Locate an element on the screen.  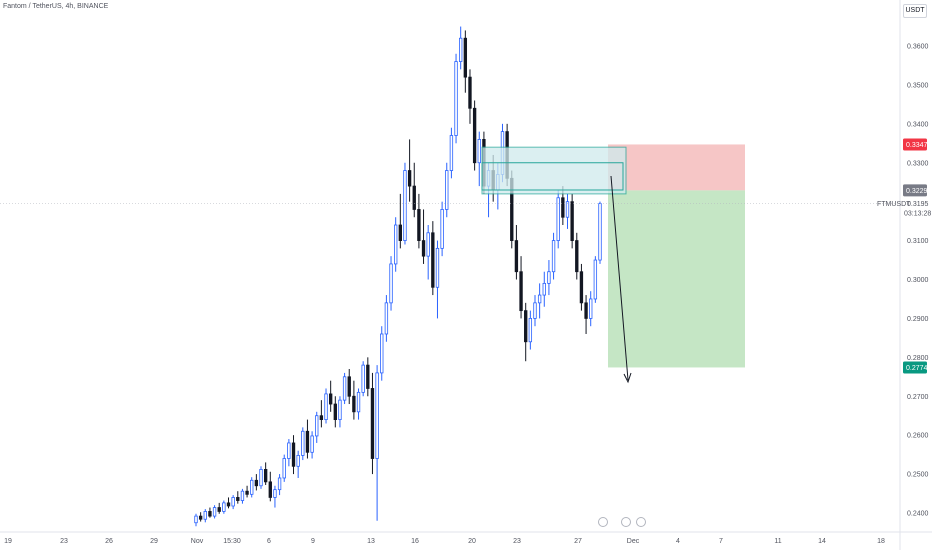
price-tick-label: 0.2600 is located at coordinates (918, 436).